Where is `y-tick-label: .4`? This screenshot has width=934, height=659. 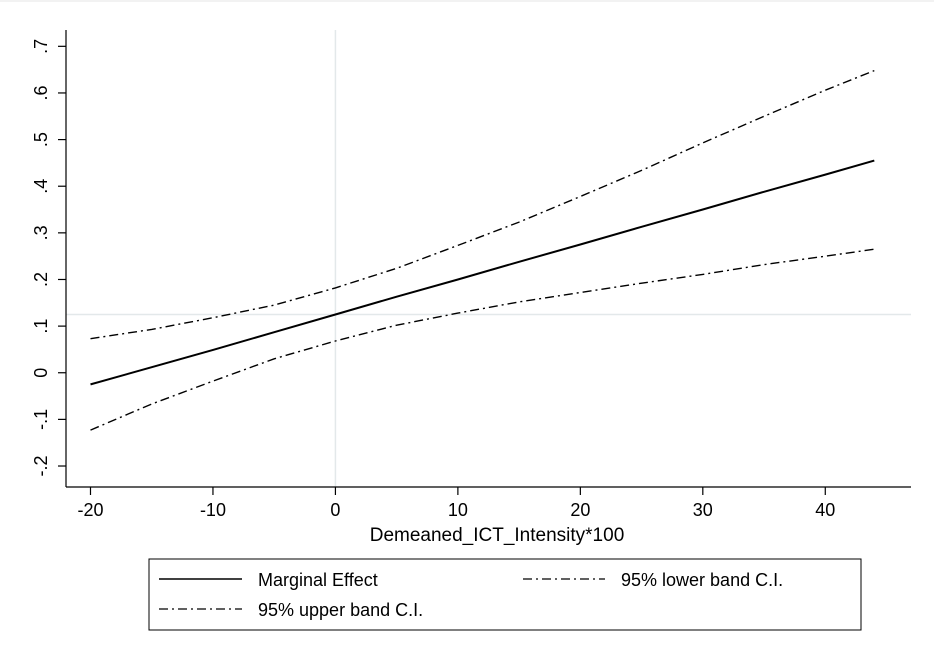
y-tick-label: .4 is located at coordinates (41, 186).